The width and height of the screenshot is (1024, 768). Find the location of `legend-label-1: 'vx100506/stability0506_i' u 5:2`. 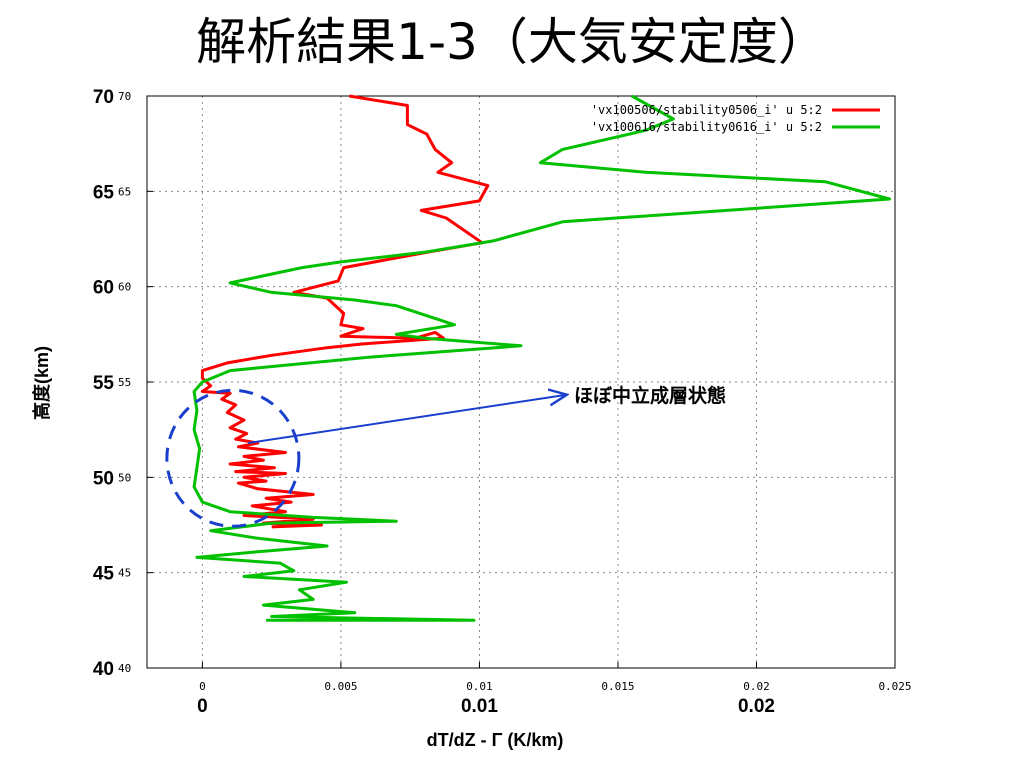

legend-label-1: 'vx100506/stability0506_i' u 5:2 is located at coordinates (706, 110).